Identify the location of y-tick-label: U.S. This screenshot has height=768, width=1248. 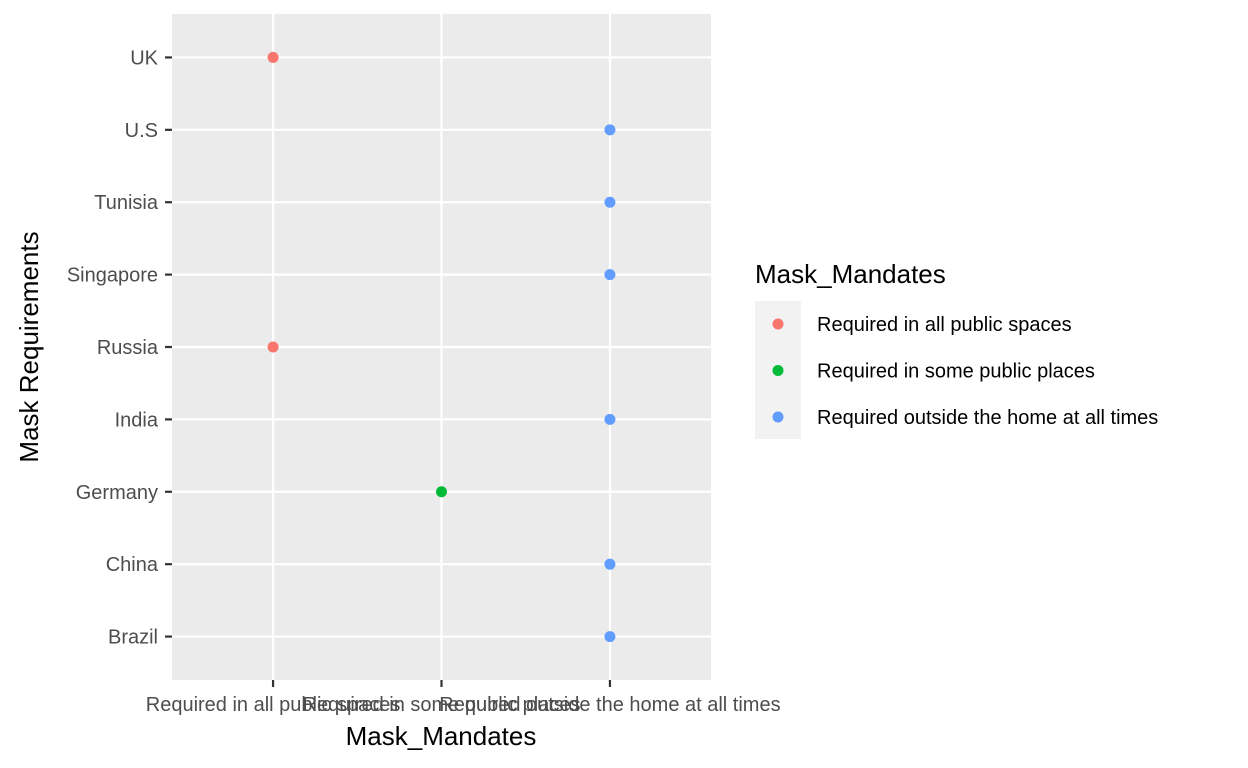
(141, 131).